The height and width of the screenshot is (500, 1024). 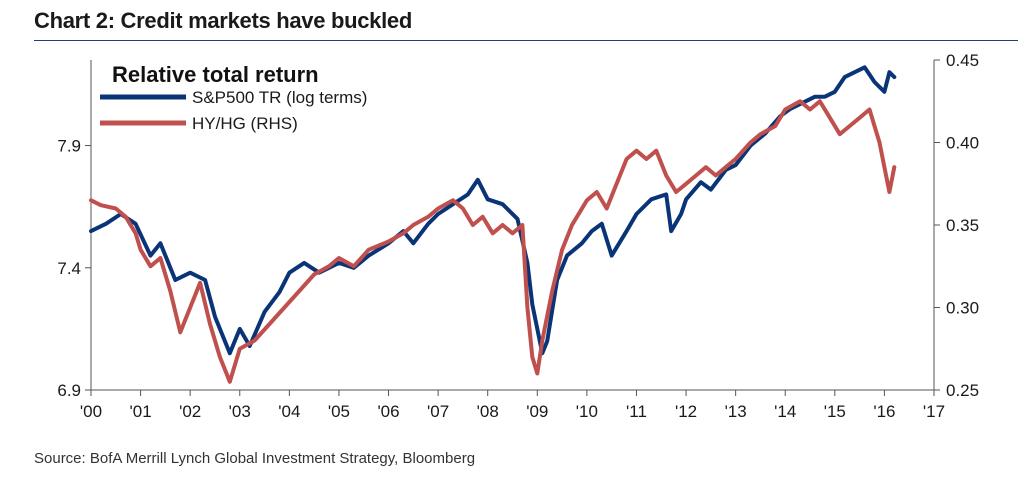 What do you see at coordinates (339, 411) in the screenshot?
I see `x-tick-label: '05` at bounding box center [339, 411].